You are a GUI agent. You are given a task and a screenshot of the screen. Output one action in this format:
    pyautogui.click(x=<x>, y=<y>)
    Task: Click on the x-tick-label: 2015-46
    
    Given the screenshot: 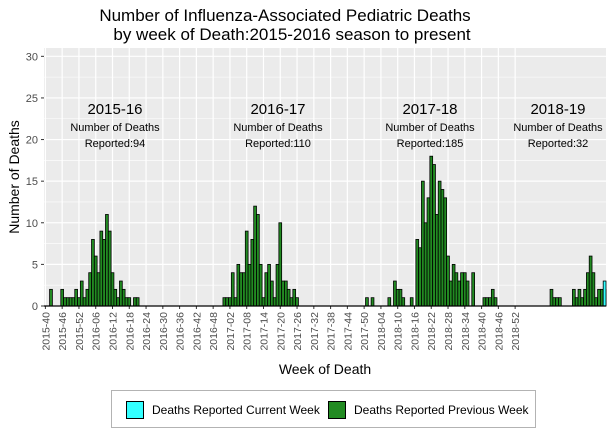 What is the action you would take?
    pyautogui.click(x=63, y=331)
    